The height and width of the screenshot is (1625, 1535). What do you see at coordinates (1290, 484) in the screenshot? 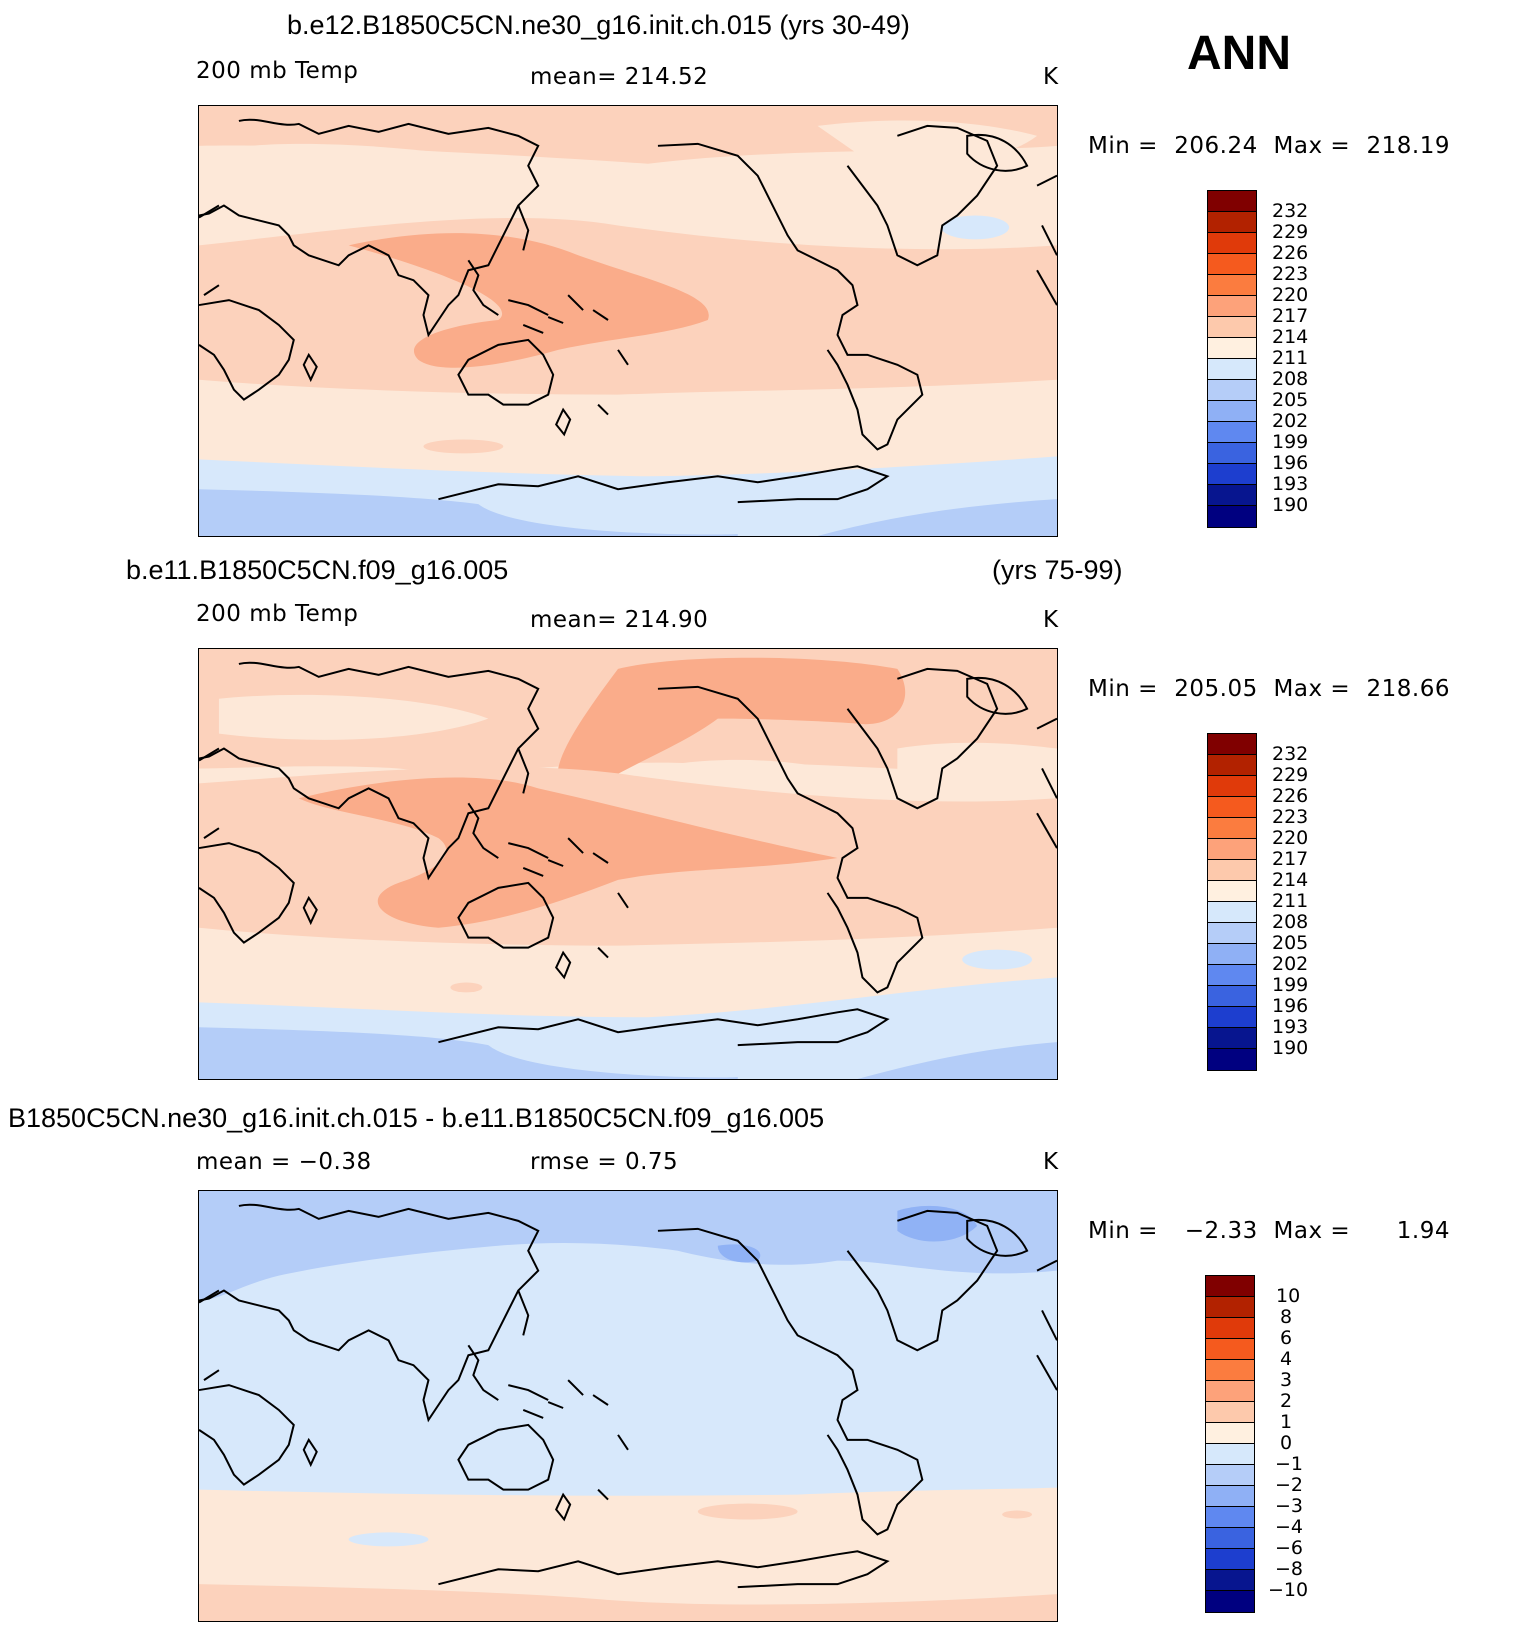
I see `panel1-tick: 193` at bounding box center [1290, 484].